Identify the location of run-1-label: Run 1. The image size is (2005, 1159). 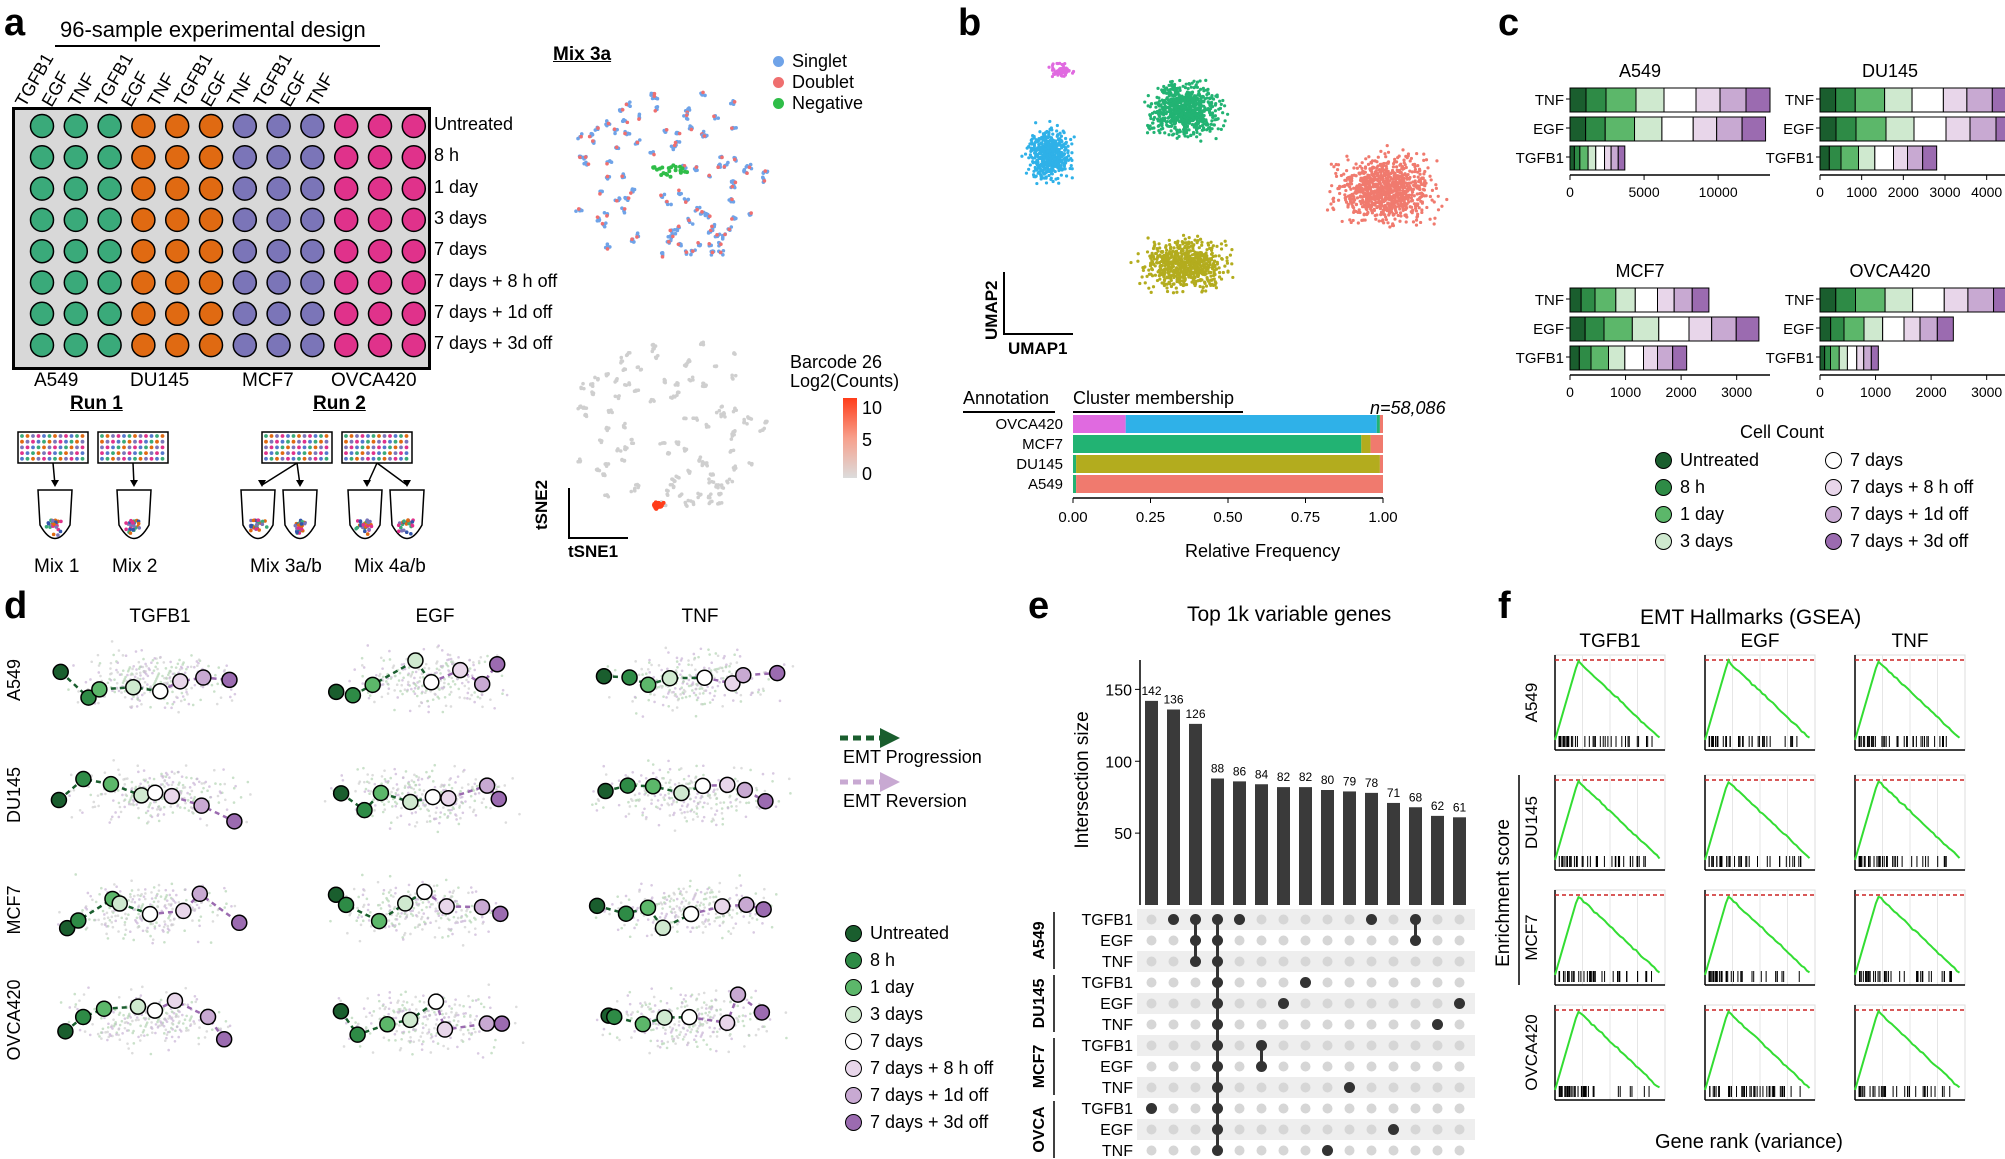
(96, 403).